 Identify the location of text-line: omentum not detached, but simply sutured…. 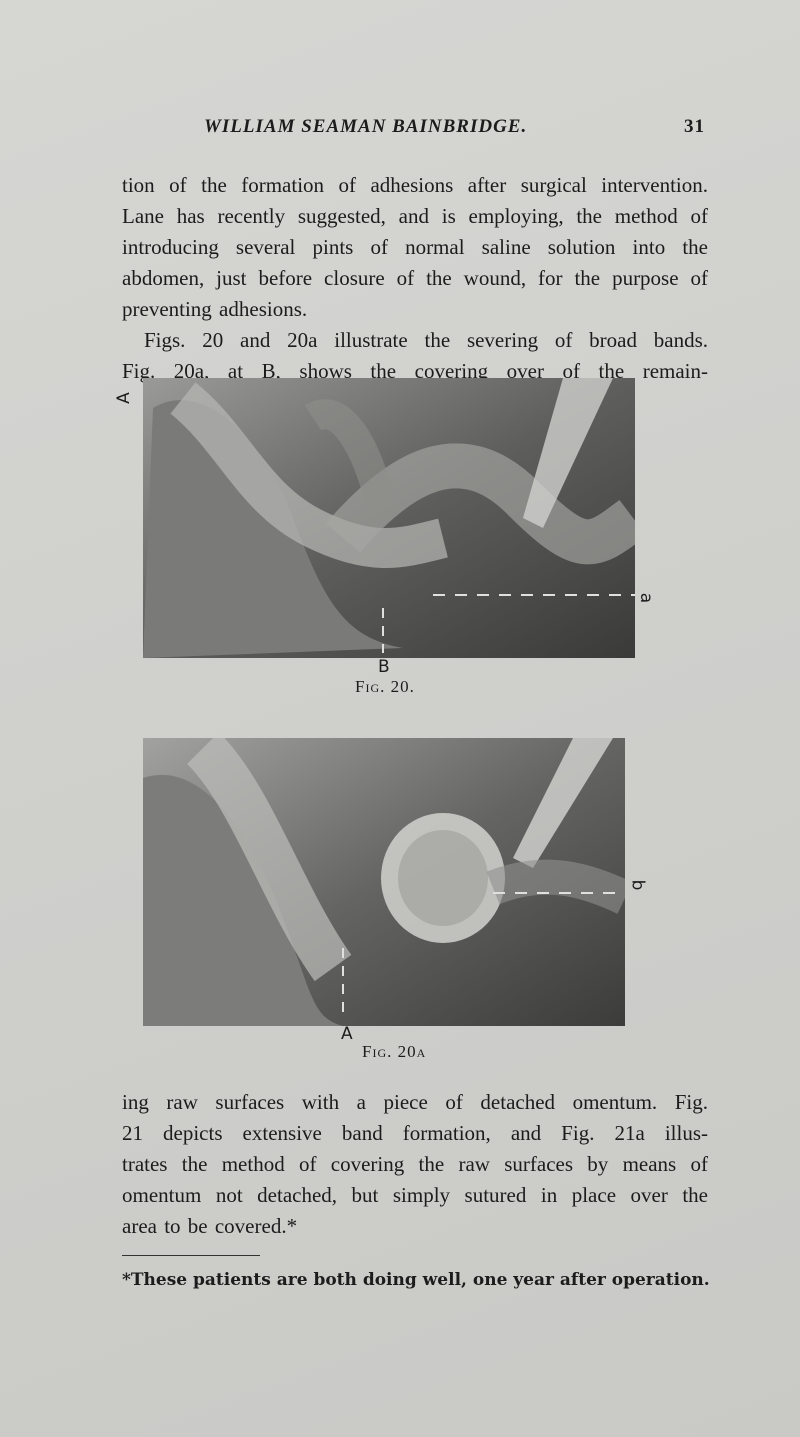
(415, 1195).